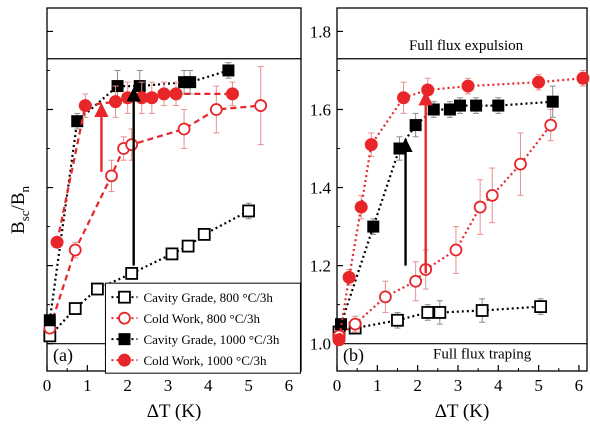  Describe the element at coordinates (208, 297) in the screenshot. I see `legend-label: Cavity Grade, 800 °C/3h` at that location.